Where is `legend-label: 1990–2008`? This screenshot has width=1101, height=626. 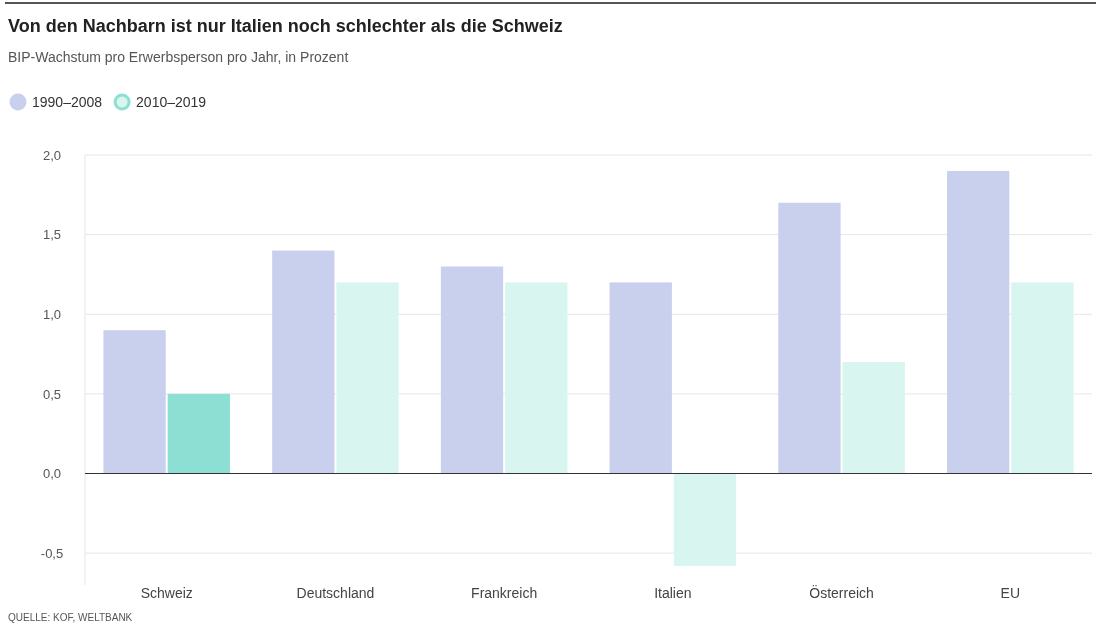 legend-label: 1990–2008 is located at coordinates (67, 102).